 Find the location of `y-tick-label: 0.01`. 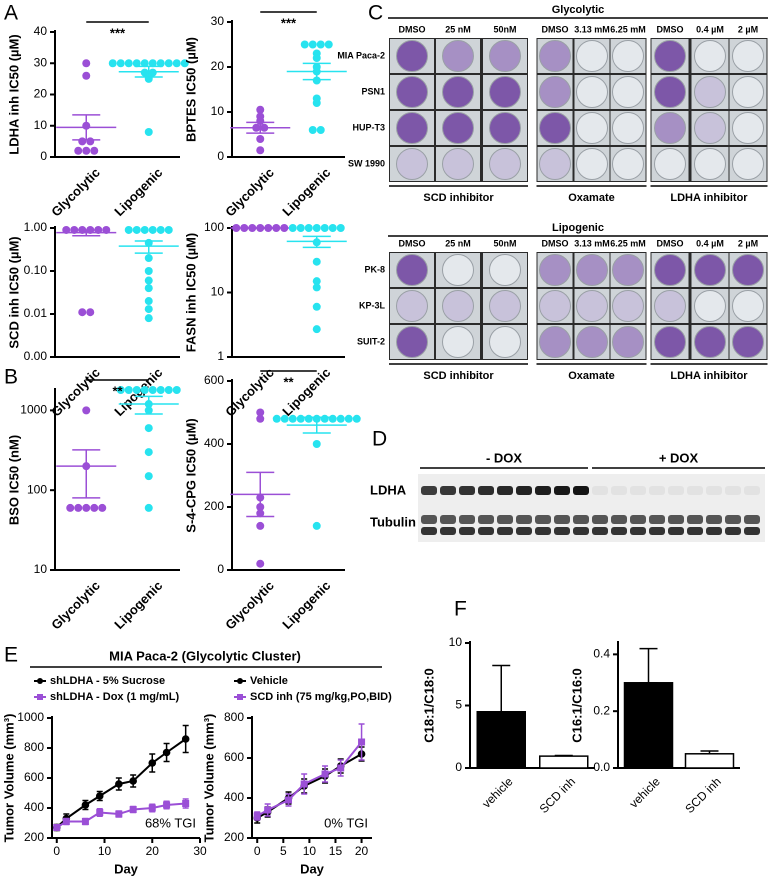

y-tick-label: 0.01 is located at coordinates (36, 313).